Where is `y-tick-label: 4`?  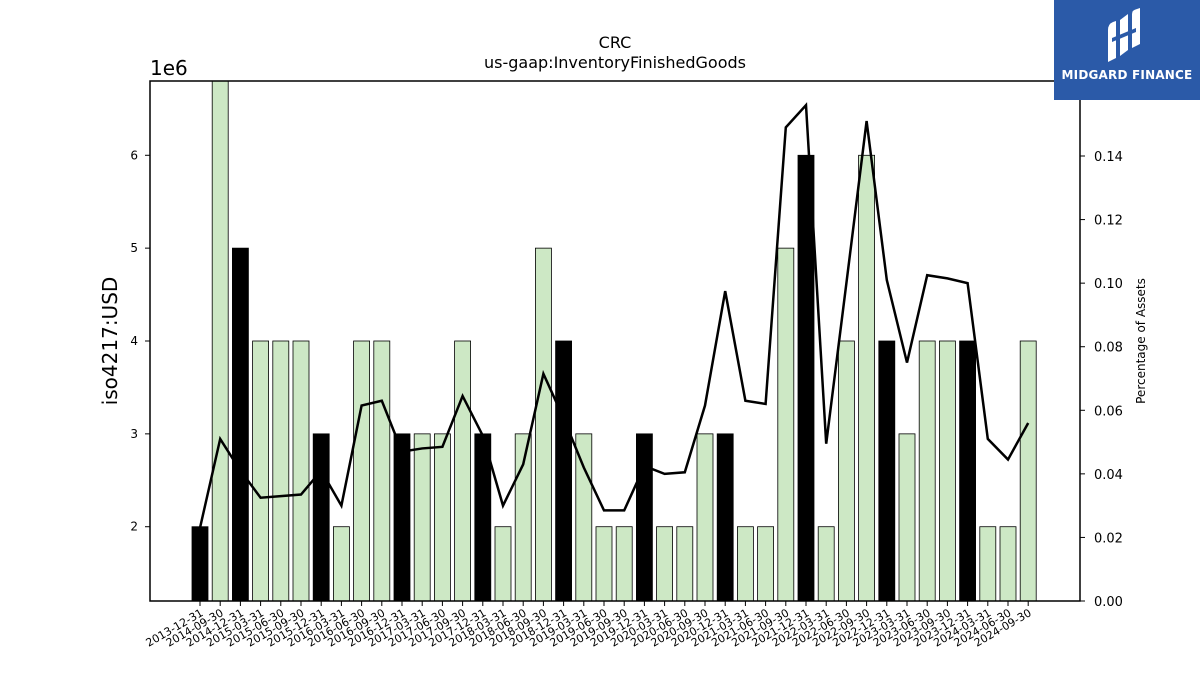
y-tick-label: 4 is located at coordinates (134, 341).